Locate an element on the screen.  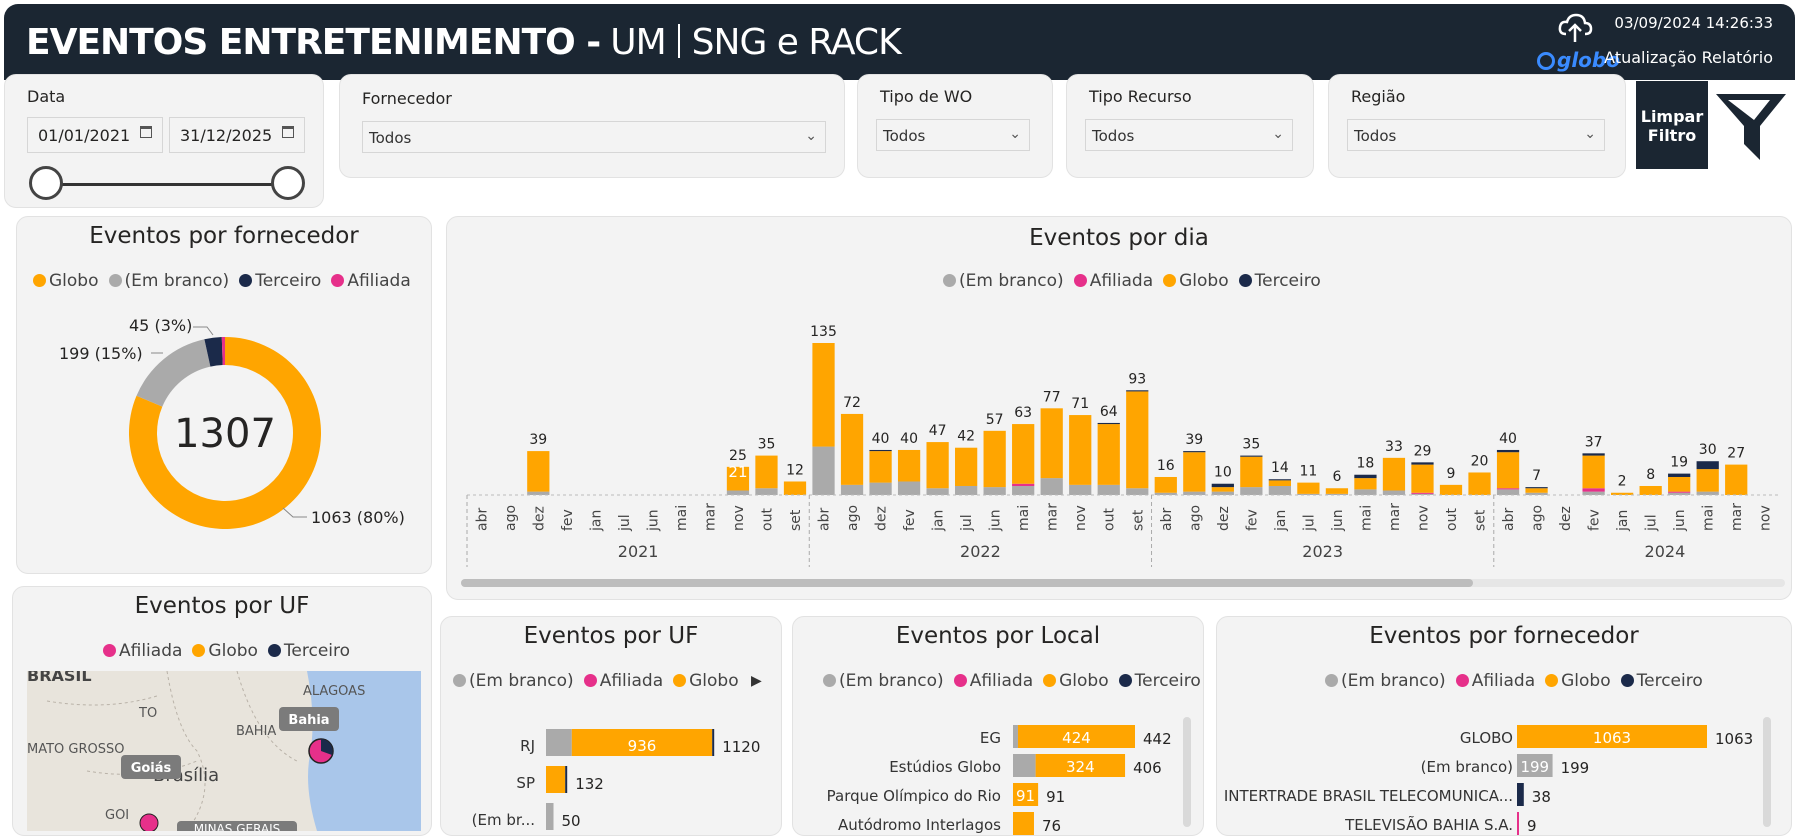
clear-filter-button: Limpar Filtro is located at coordinates (1672, 125).